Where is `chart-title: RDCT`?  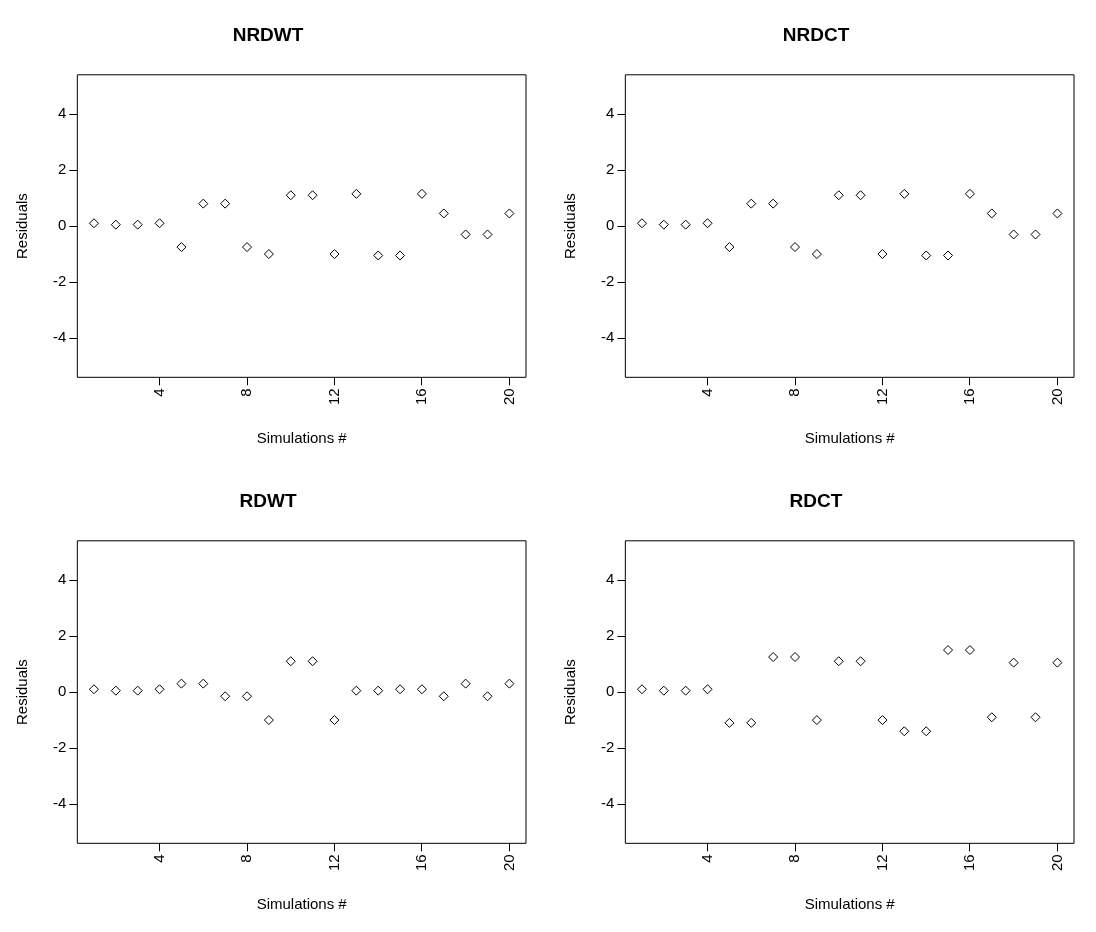 chart-title: RDCT is located at coordinates (816, 500).